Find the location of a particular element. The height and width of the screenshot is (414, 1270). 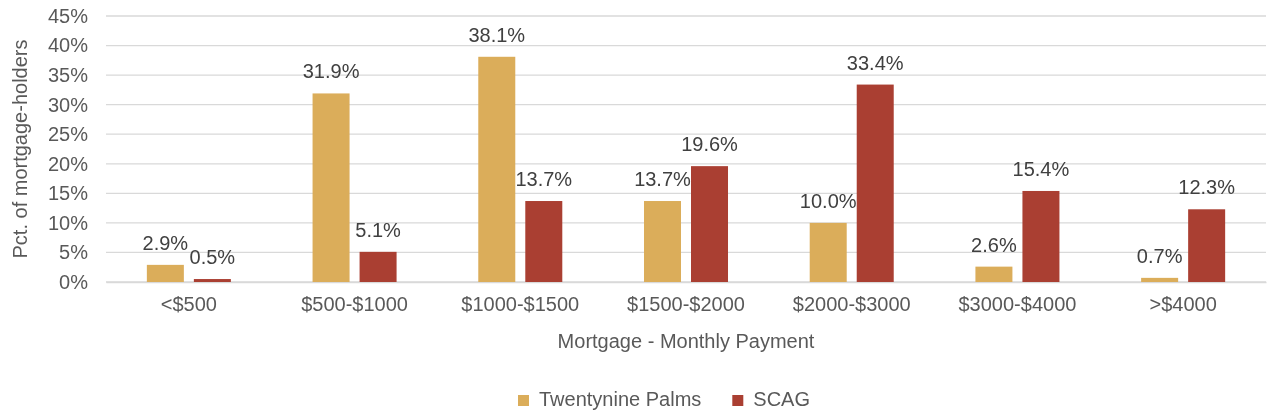

x-tick-label: $1000-$1500 is located at coordinates (520, 304).